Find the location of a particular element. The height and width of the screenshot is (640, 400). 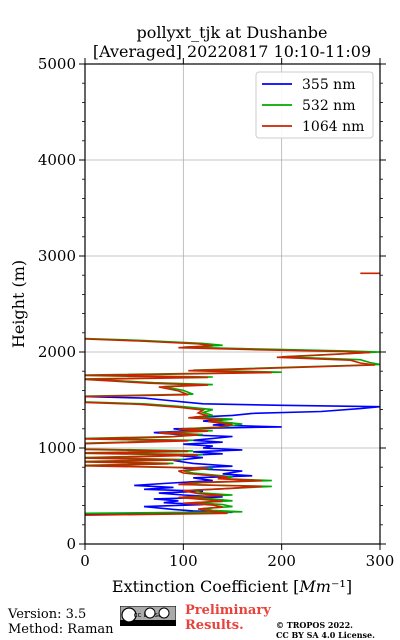

legend-box is located at coordinates (314, 105).